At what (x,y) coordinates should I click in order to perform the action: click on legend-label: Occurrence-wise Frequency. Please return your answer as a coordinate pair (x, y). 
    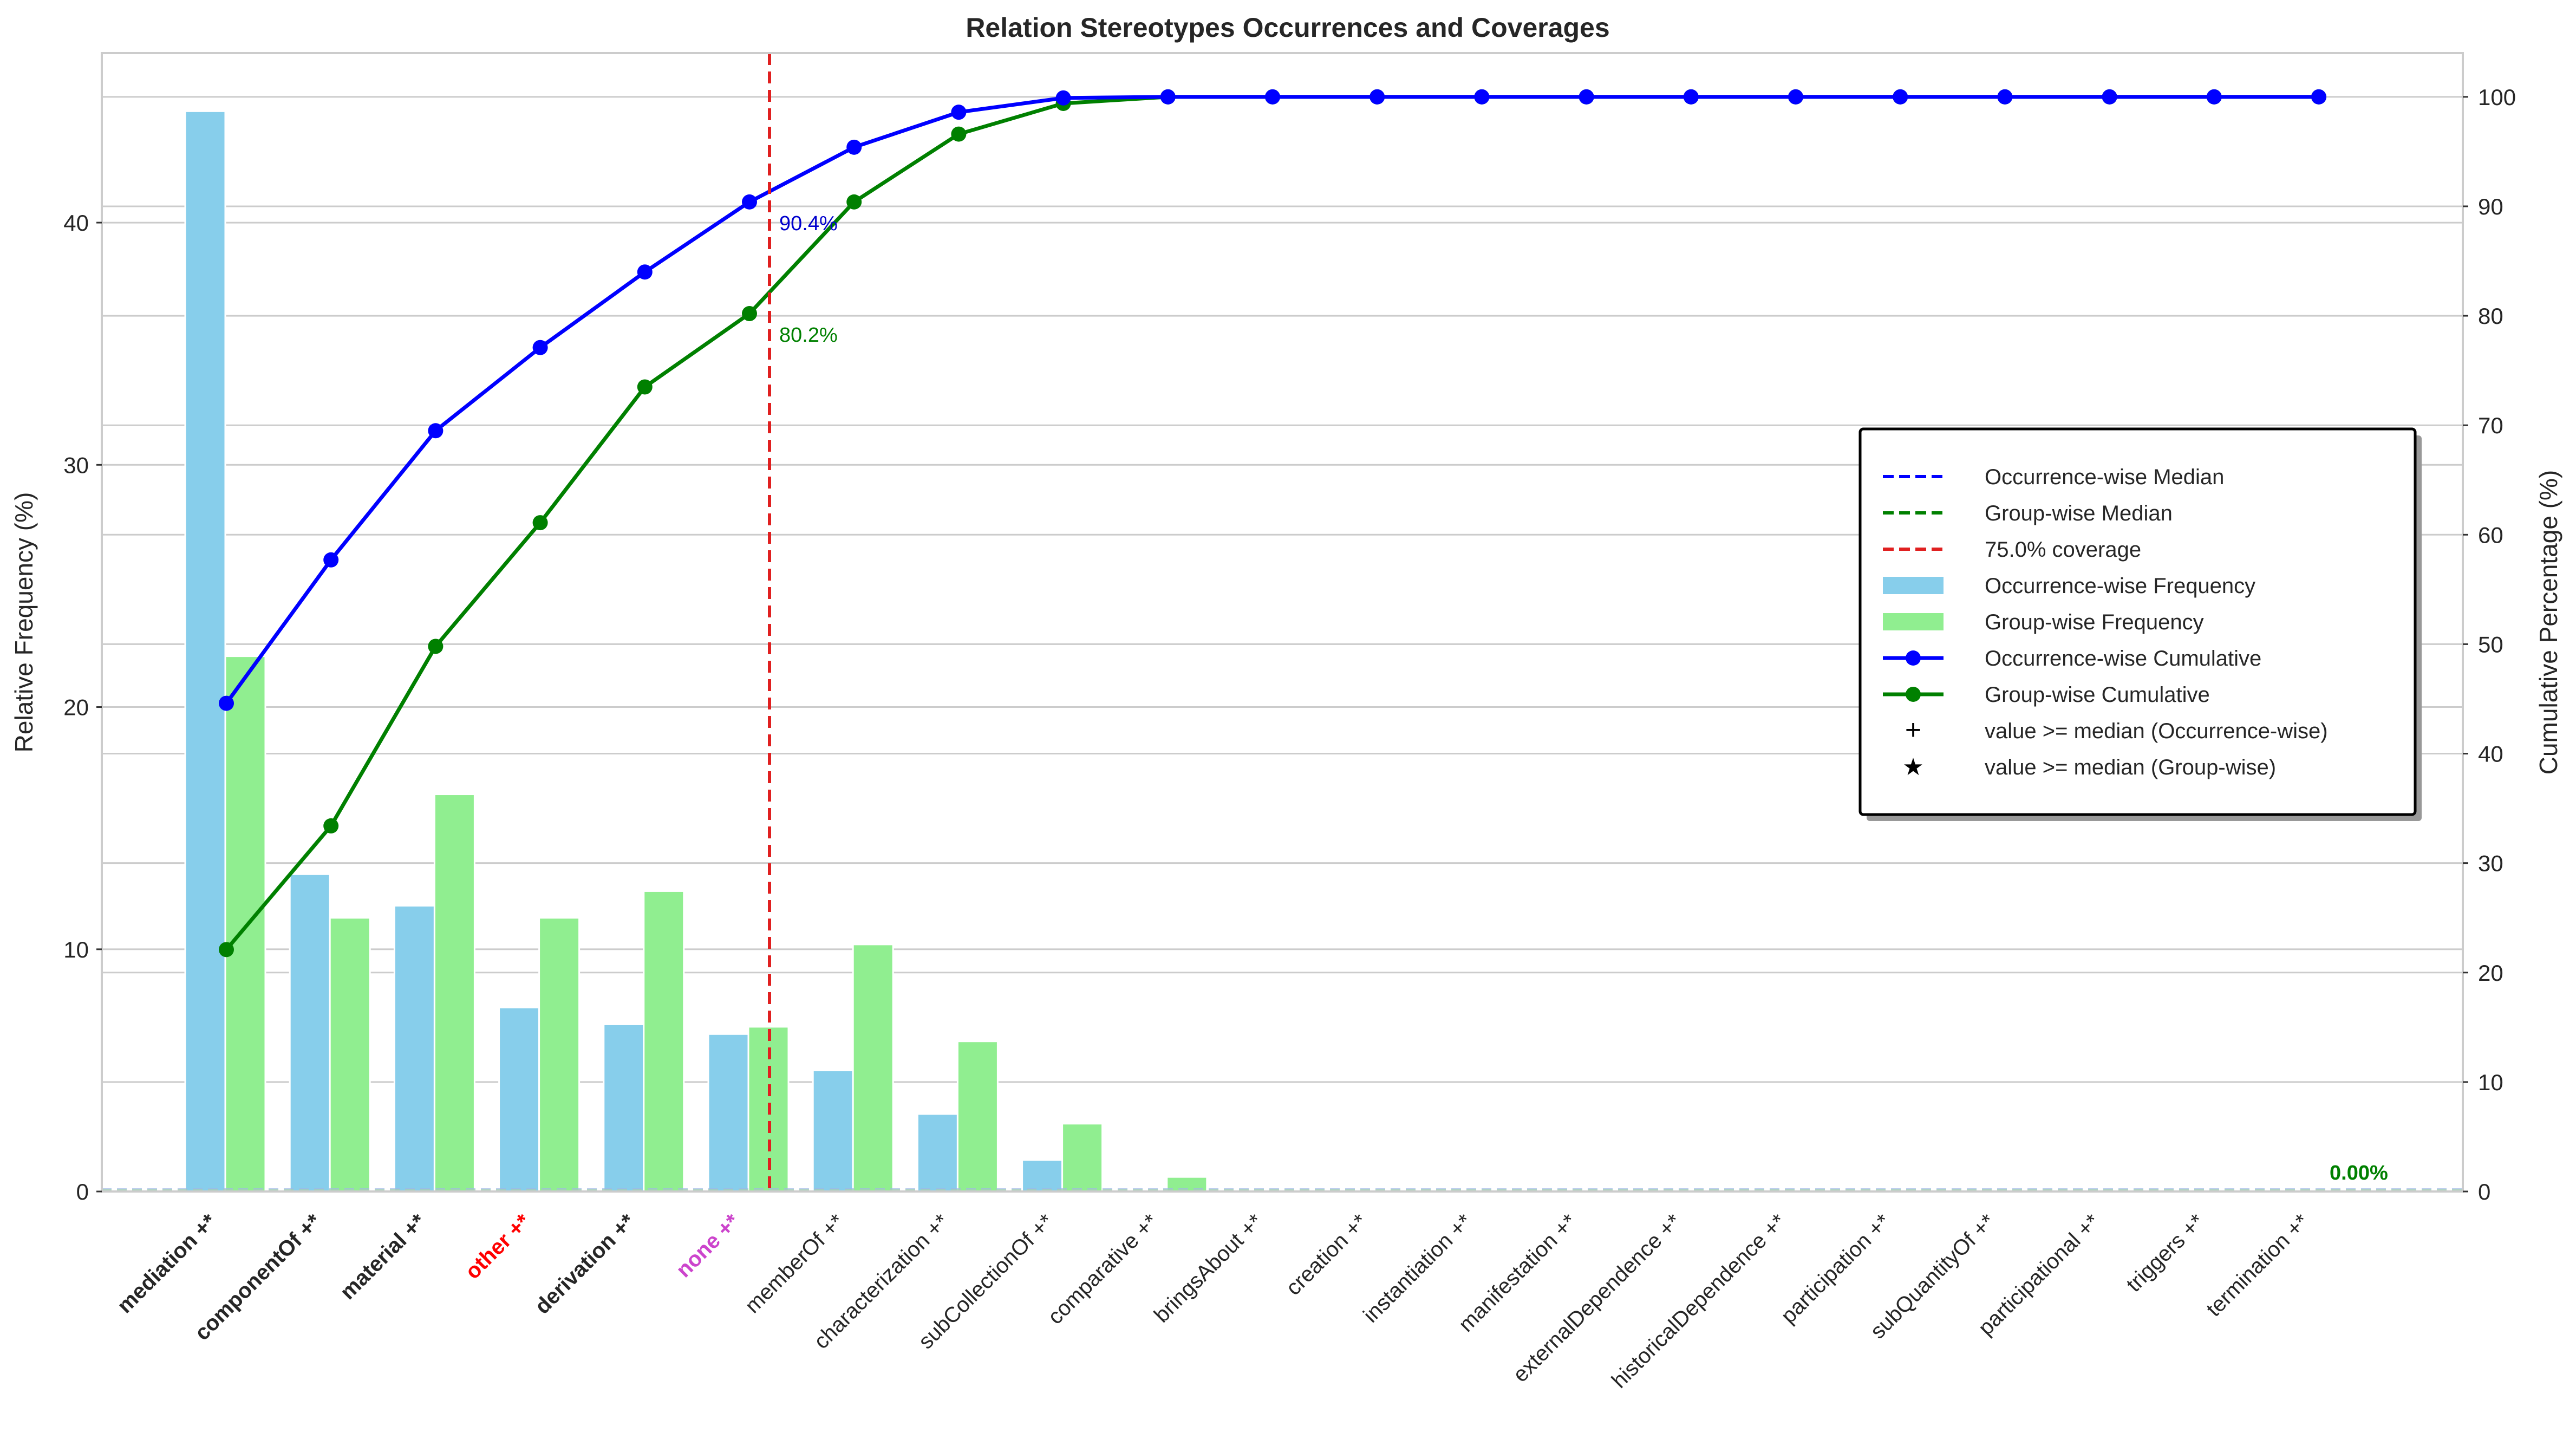
    Looking at the image, I should click on (2120, 586).